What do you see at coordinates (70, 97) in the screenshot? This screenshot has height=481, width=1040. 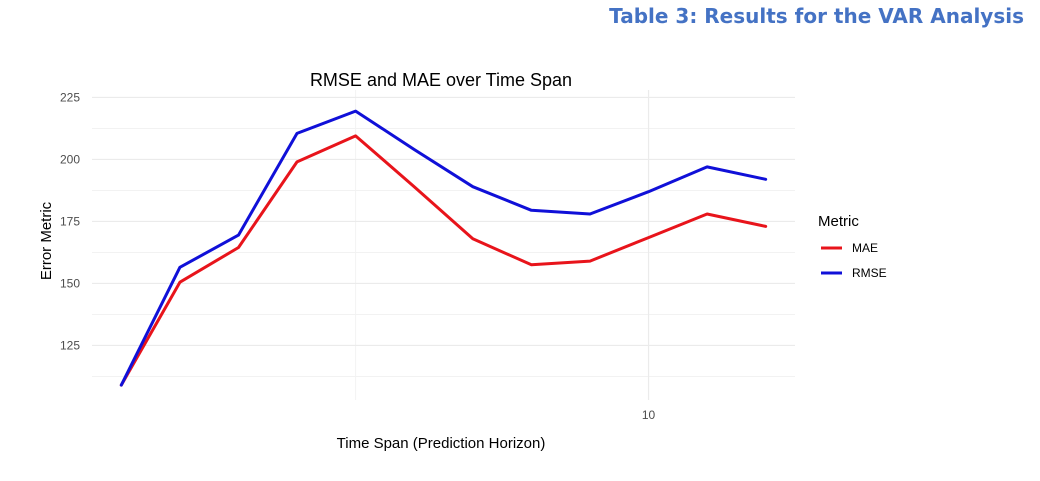 I see `y-tick-label: 225` at bounding box center [70, 97].